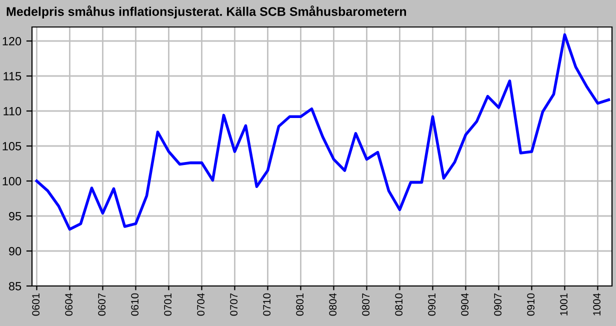 The image size is (616, 326). I want to click on x-tick-label: 0907, so click(498, 304).